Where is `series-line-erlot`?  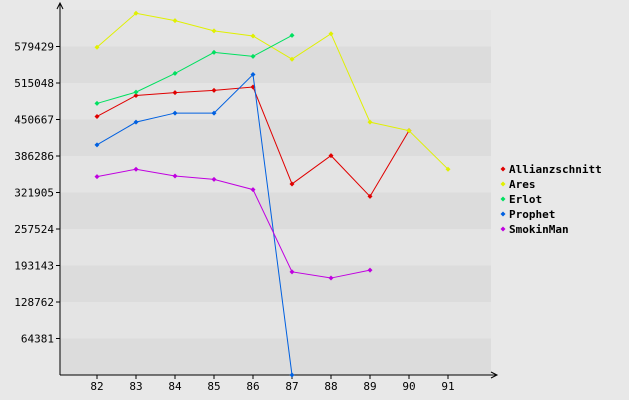
series-line-erlot is located at coordinates (194, 69).